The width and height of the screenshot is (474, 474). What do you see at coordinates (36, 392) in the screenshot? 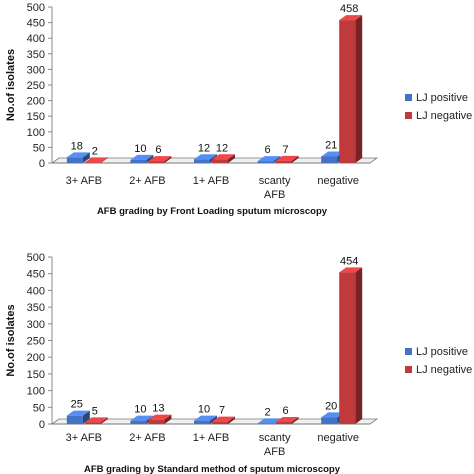
I see `y-tick-label: 100` at bounding box center [36, 392].